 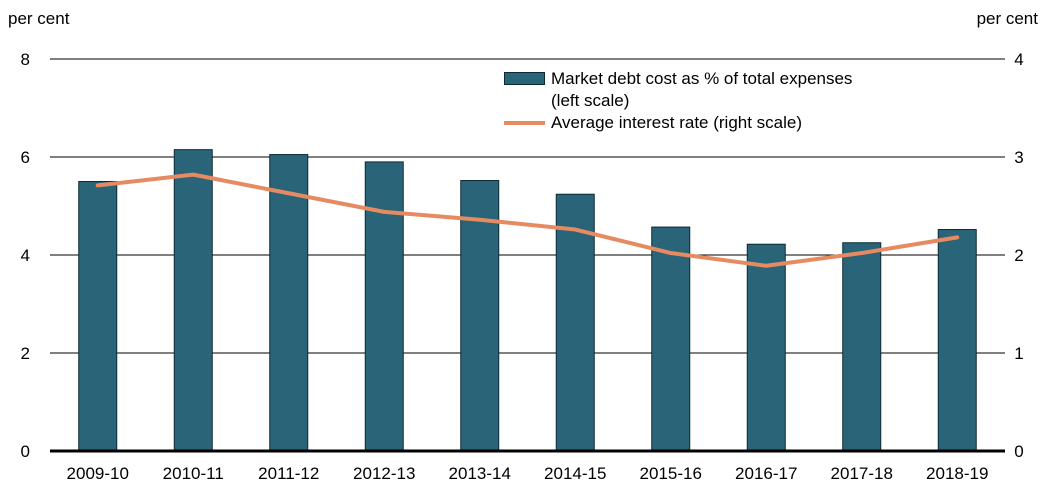 I want to click on x-tick-label-2015-16: 2015-16, so click(x=671, y=473).